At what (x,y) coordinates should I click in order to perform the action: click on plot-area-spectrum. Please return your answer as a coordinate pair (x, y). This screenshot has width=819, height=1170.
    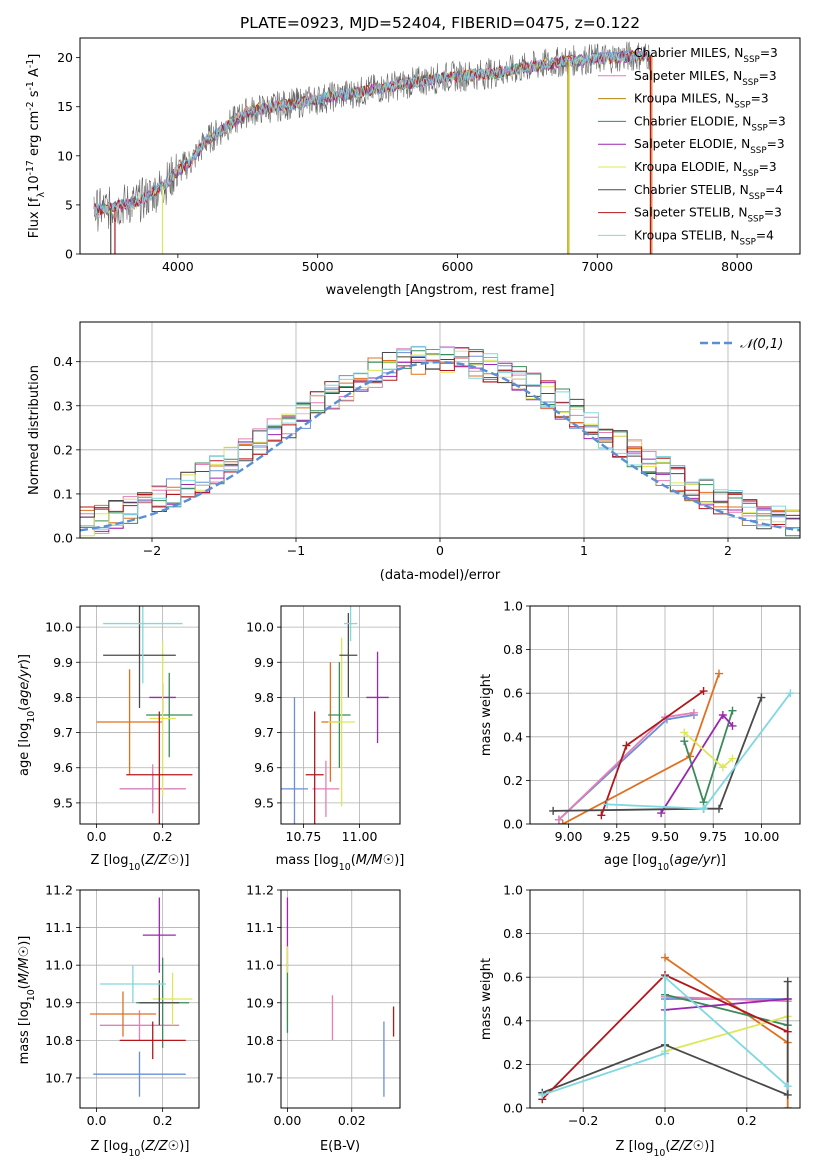
    Looking at the image, I should click on (373, 147).